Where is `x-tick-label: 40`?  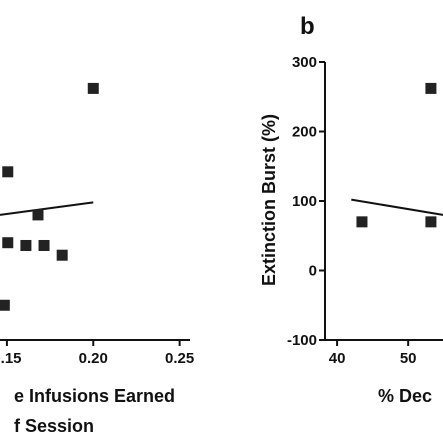 x-tick-label: 40 is located at coordinates (337, 358).